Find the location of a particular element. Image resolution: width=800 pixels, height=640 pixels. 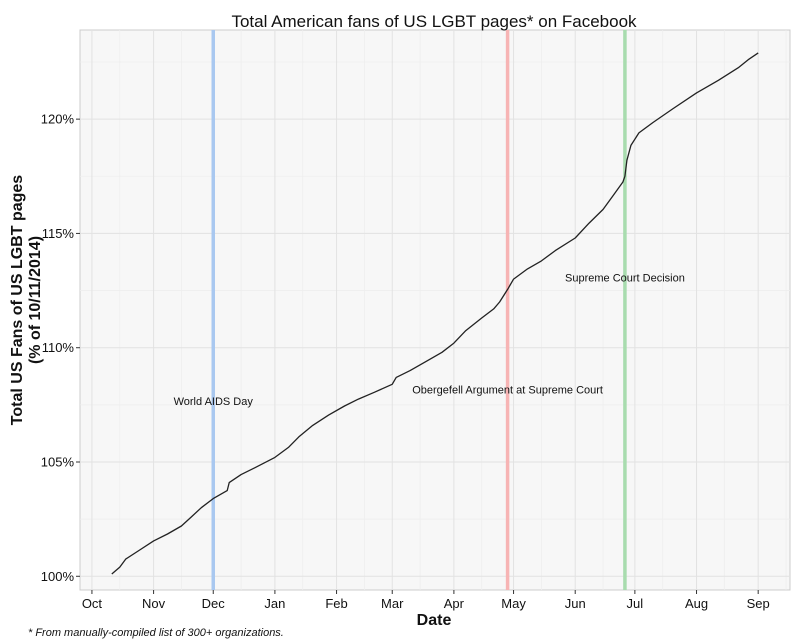

x-tick-label: Jul is located at coordinates (635, 603).